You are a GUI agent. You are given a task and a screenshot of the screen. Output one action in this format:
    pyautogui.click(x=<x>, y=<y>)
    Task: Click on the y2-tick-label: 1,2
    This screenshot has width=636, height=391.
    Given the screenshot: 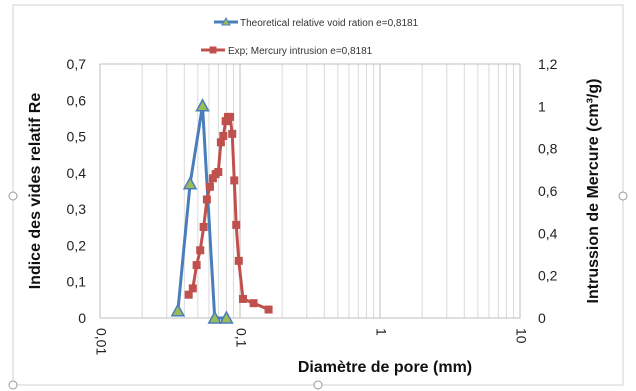 What is the action you would take?
    pyautogui.click(x=548, y=64)
    